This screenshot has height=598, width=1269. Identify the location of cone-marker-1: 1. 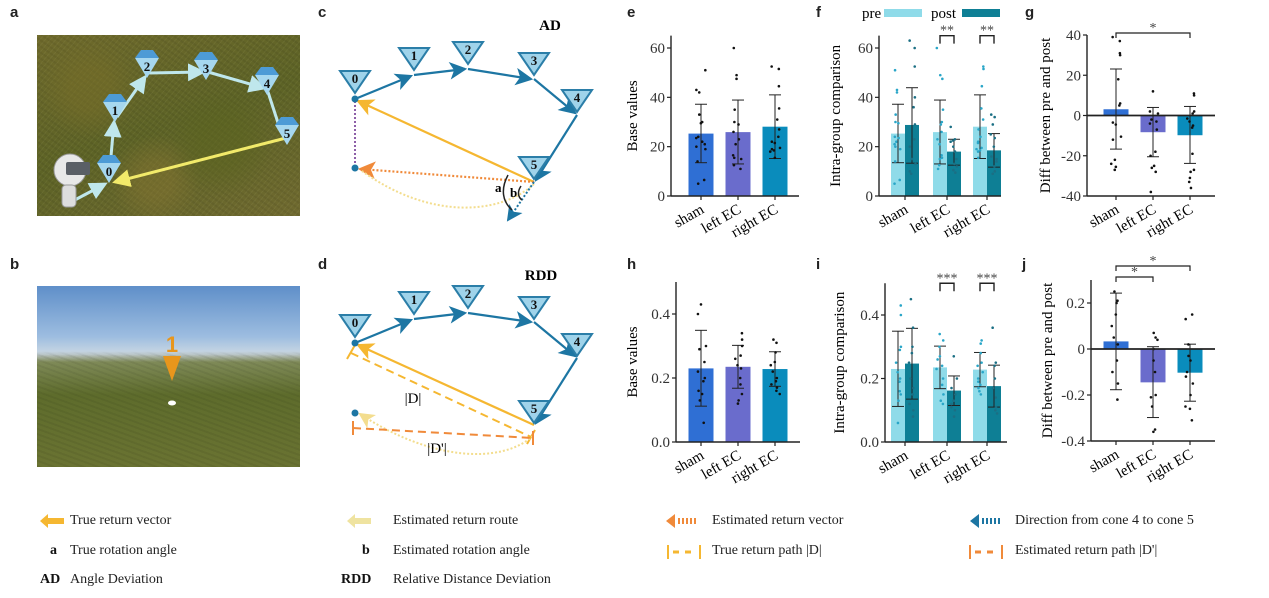
(414, 303).